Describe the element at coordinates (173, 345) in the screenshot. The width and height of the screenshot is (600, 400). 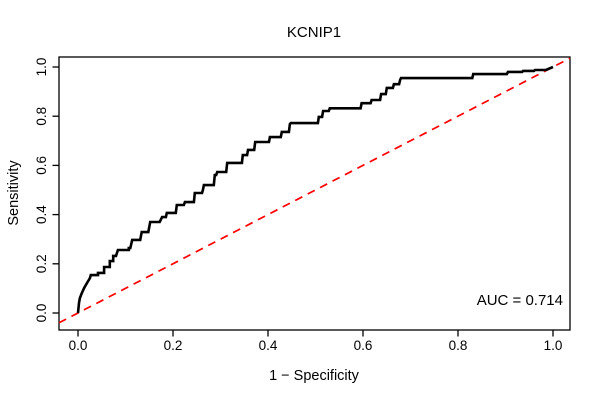
I see `x-tick-label: 0.2` at that location.